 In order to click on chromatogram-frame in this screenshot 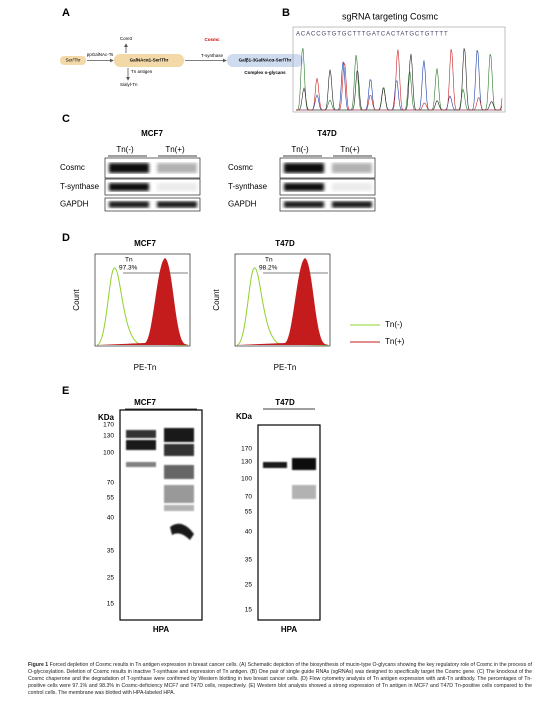, I will do `click(399, 69)`.